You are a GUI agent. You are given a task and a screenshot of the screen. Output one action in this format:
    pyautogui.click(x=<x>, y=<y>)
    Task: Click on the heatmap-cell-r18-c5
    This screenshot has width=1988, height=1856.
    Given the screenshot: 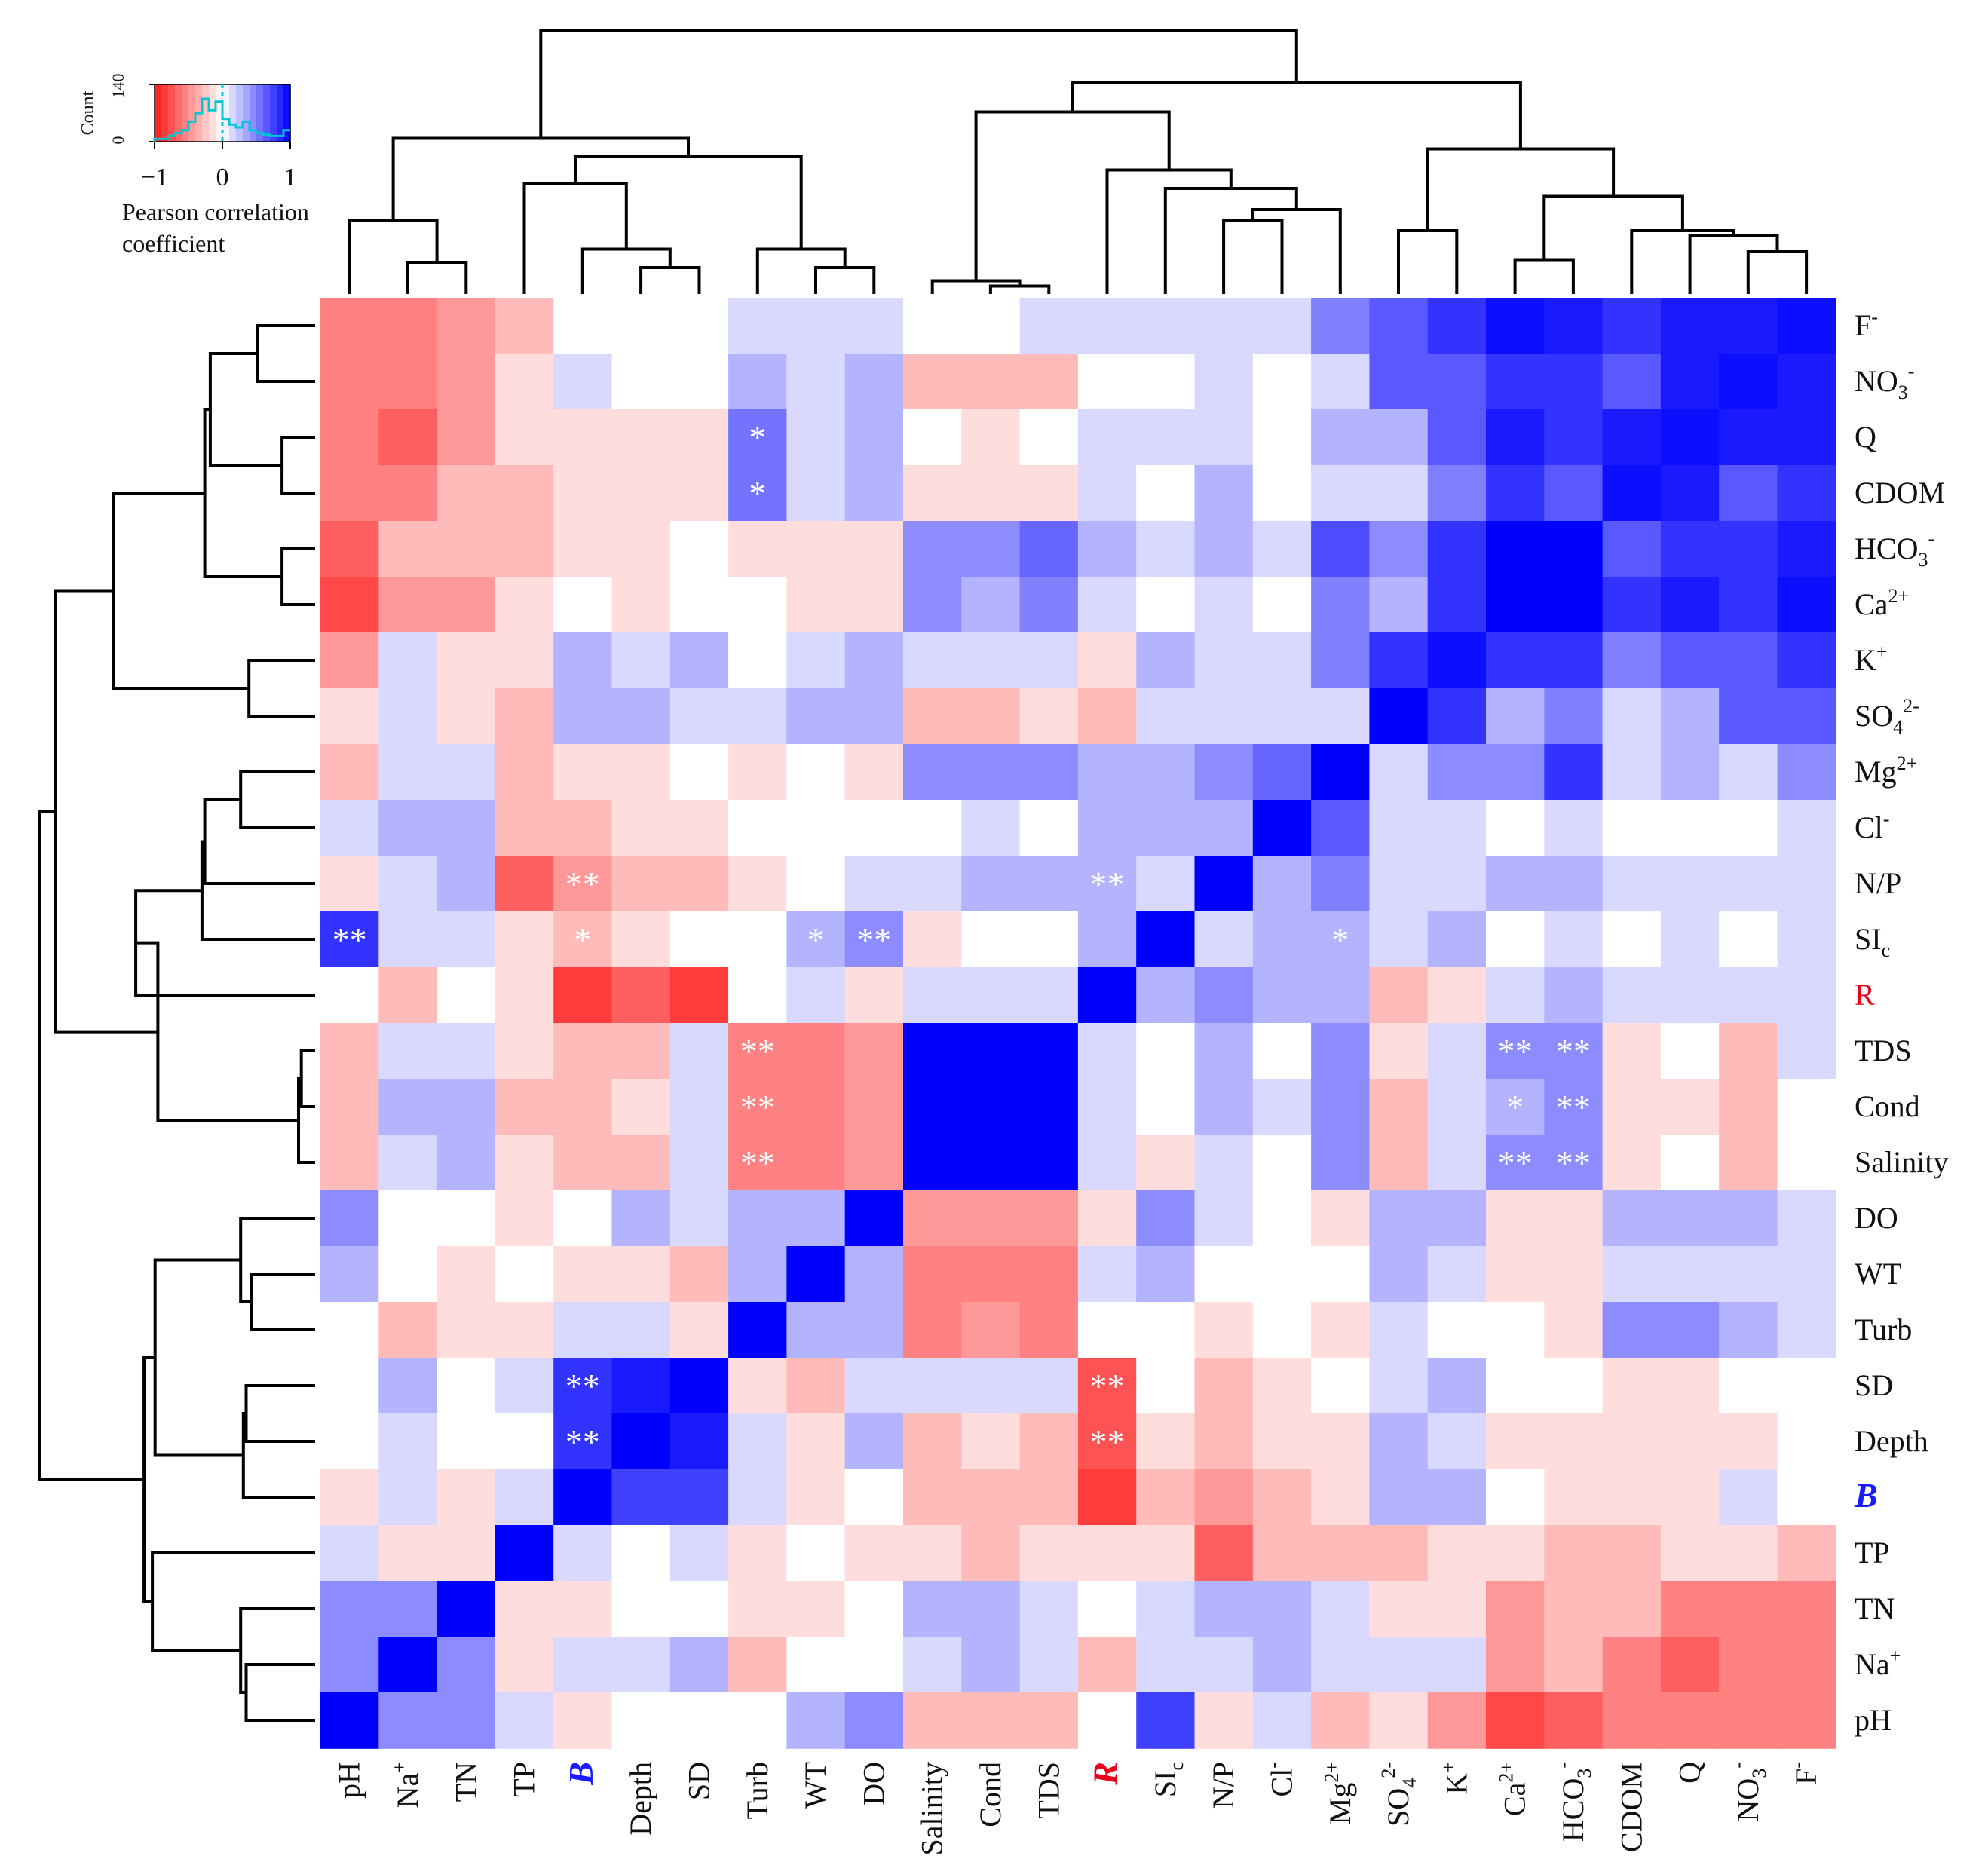 What is the action you would take?
    pyautogui.click(x=641, y=1330)
    